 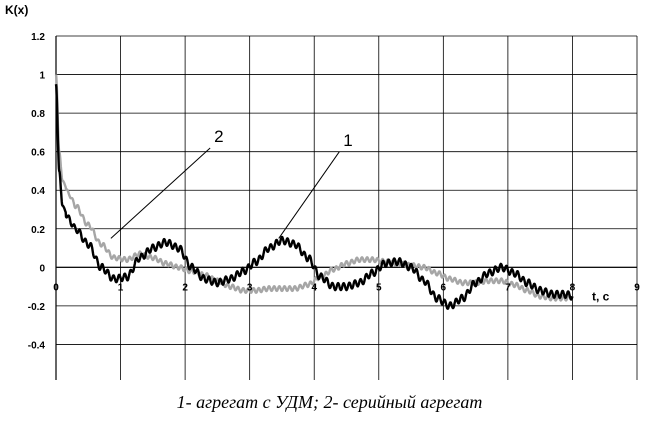 What do you see at coordinates (42, 268) in the screenshot?
I see `y-tick-label: 0` at bounding box center [42, 268].